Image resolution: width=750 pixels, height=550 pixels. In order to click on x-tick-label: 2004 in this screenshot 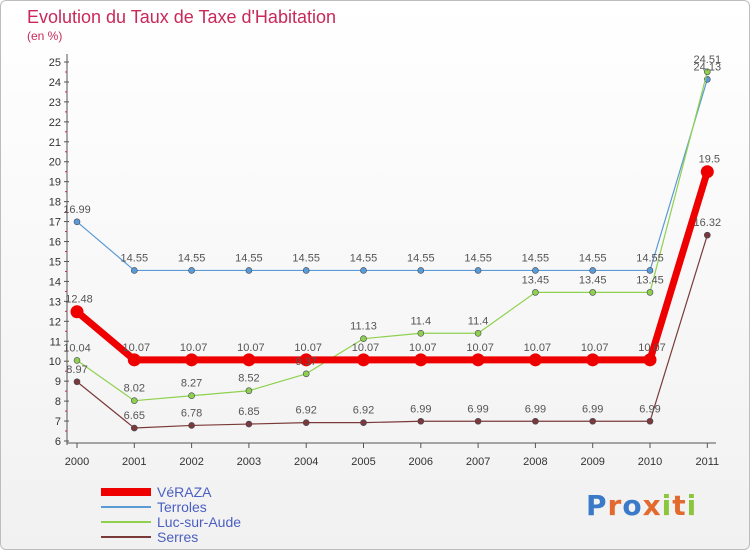, I will do `click(306, 462)`.